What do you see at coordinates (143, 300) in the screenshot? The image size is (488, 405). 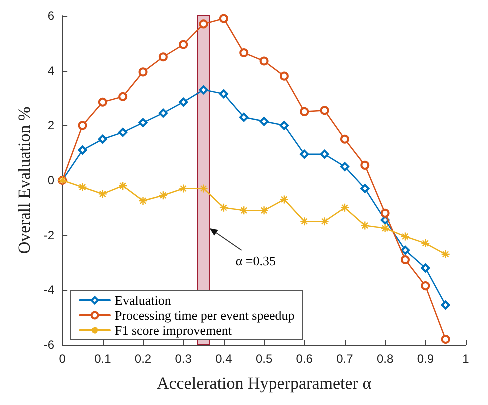 I see `legend-label: Evaluation` at bounding box center [143, 300].